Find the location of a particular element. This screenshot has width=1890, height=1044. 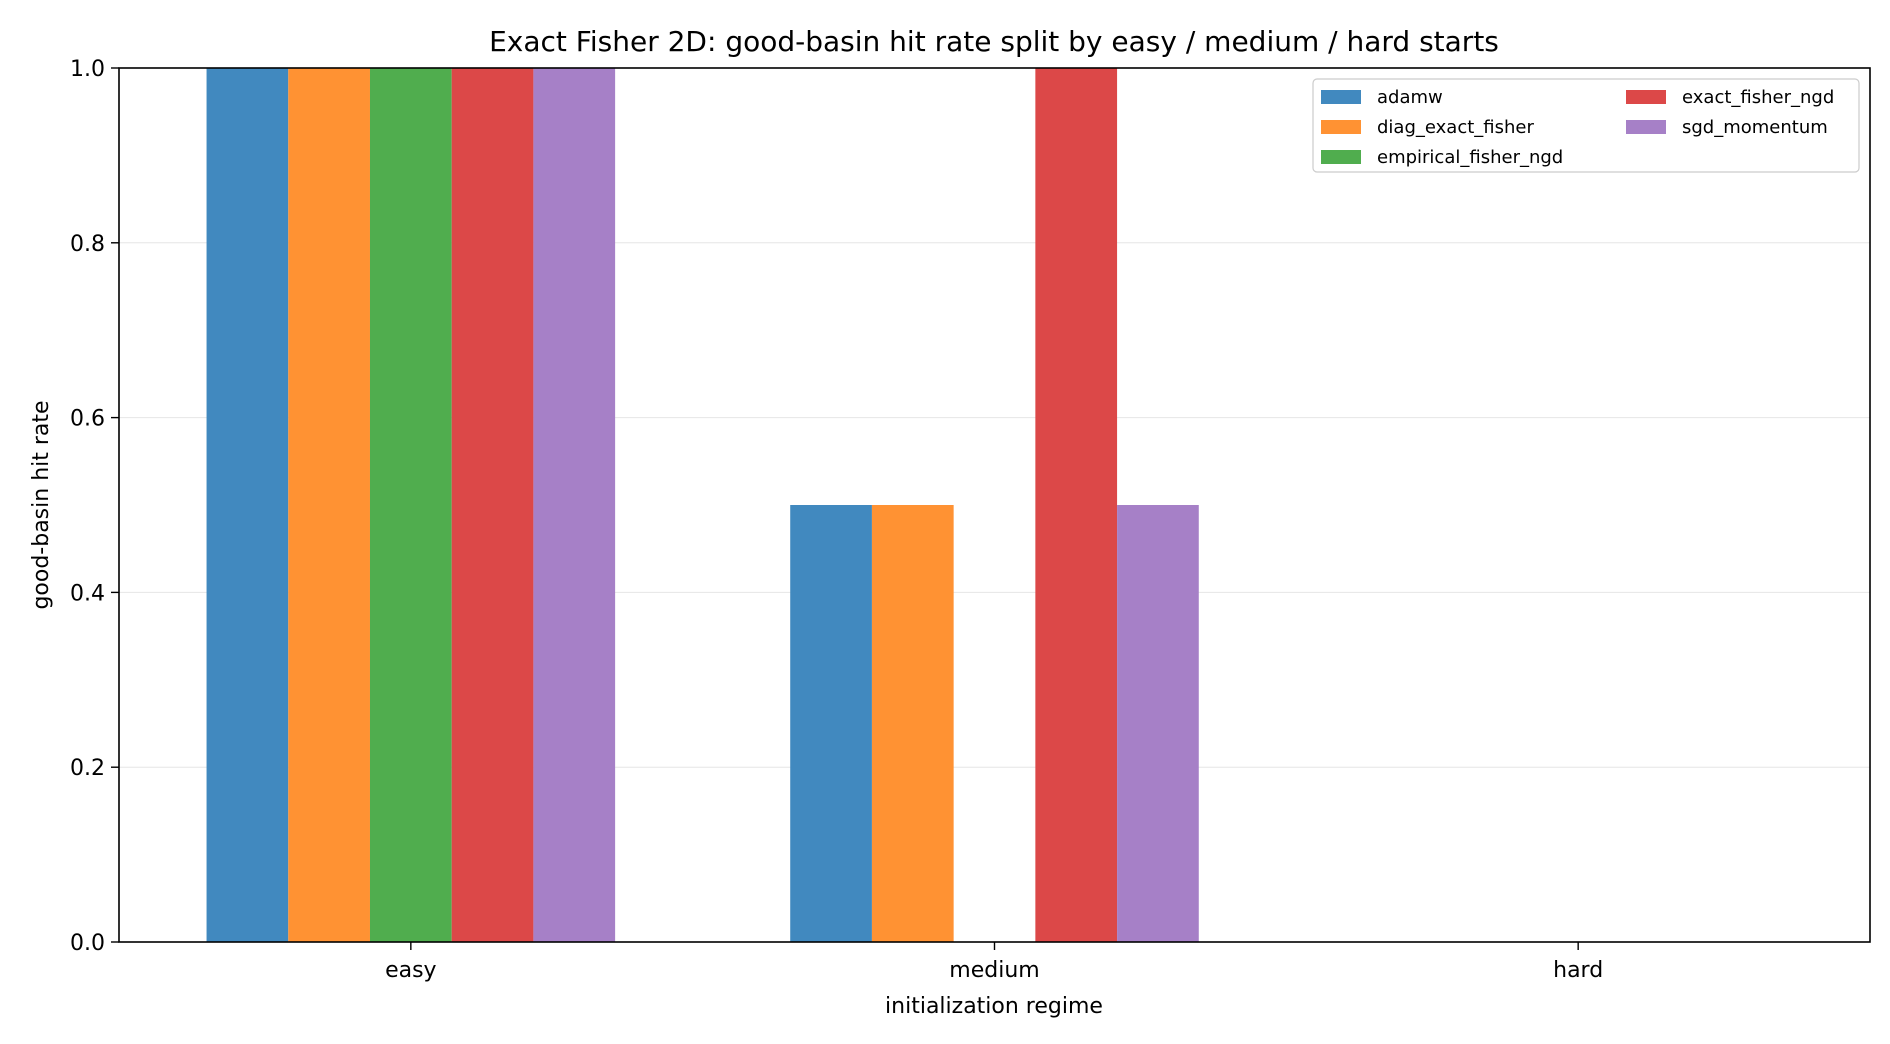

legend-label-empirical_fisher_ngd: empirical_fisher_ngd is located at coordinates (1470, 157).